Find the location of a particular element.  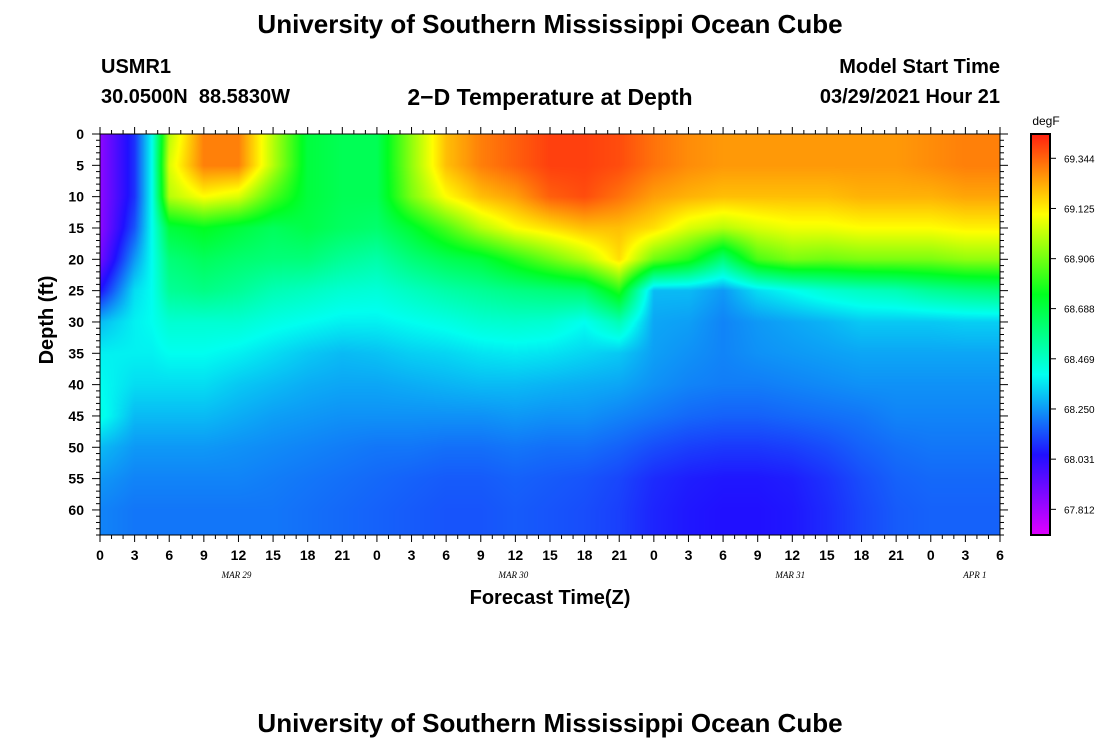

colorbar-gradient is located at coordinates (1040, 334).